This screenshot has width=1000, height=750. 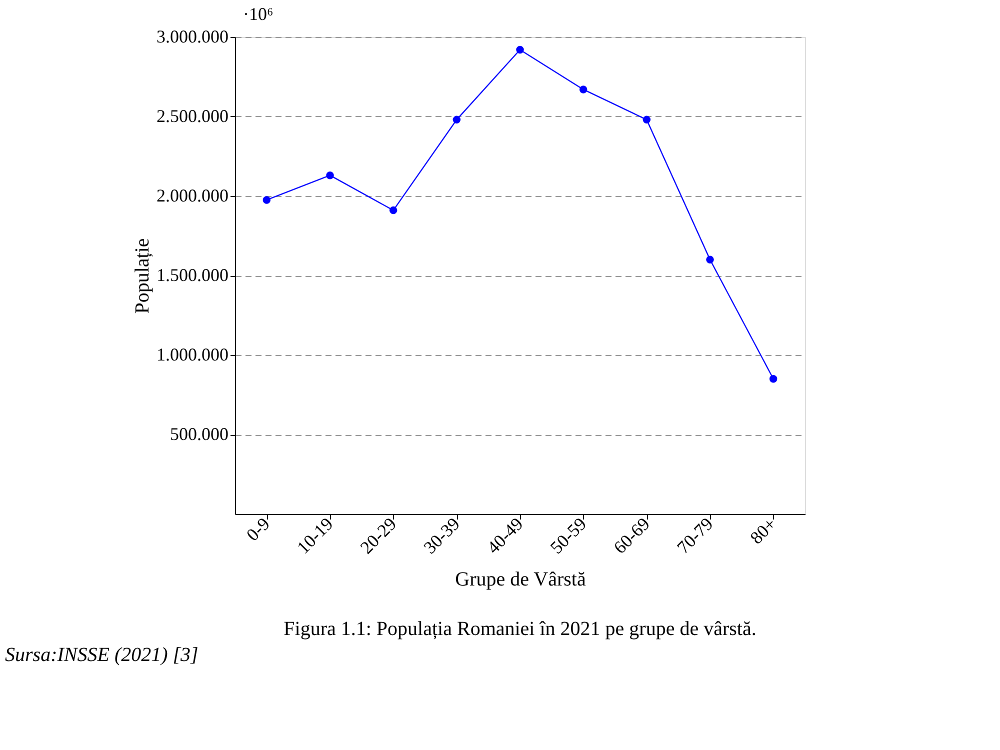 I want to click on y-axis-title: Populație, so click(x=143, y=276).